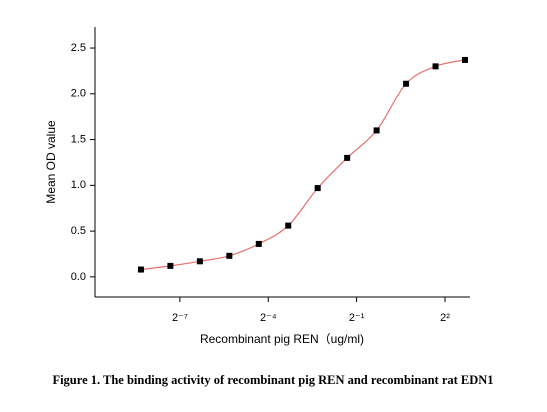 The height and width of the screenshot is (412, 547). What do you see at coordinates (282, 339) in the screenshot?
I see `x-axis-label: Recombinant pig REN（ug/ml)` at bounding box center [282, 339].